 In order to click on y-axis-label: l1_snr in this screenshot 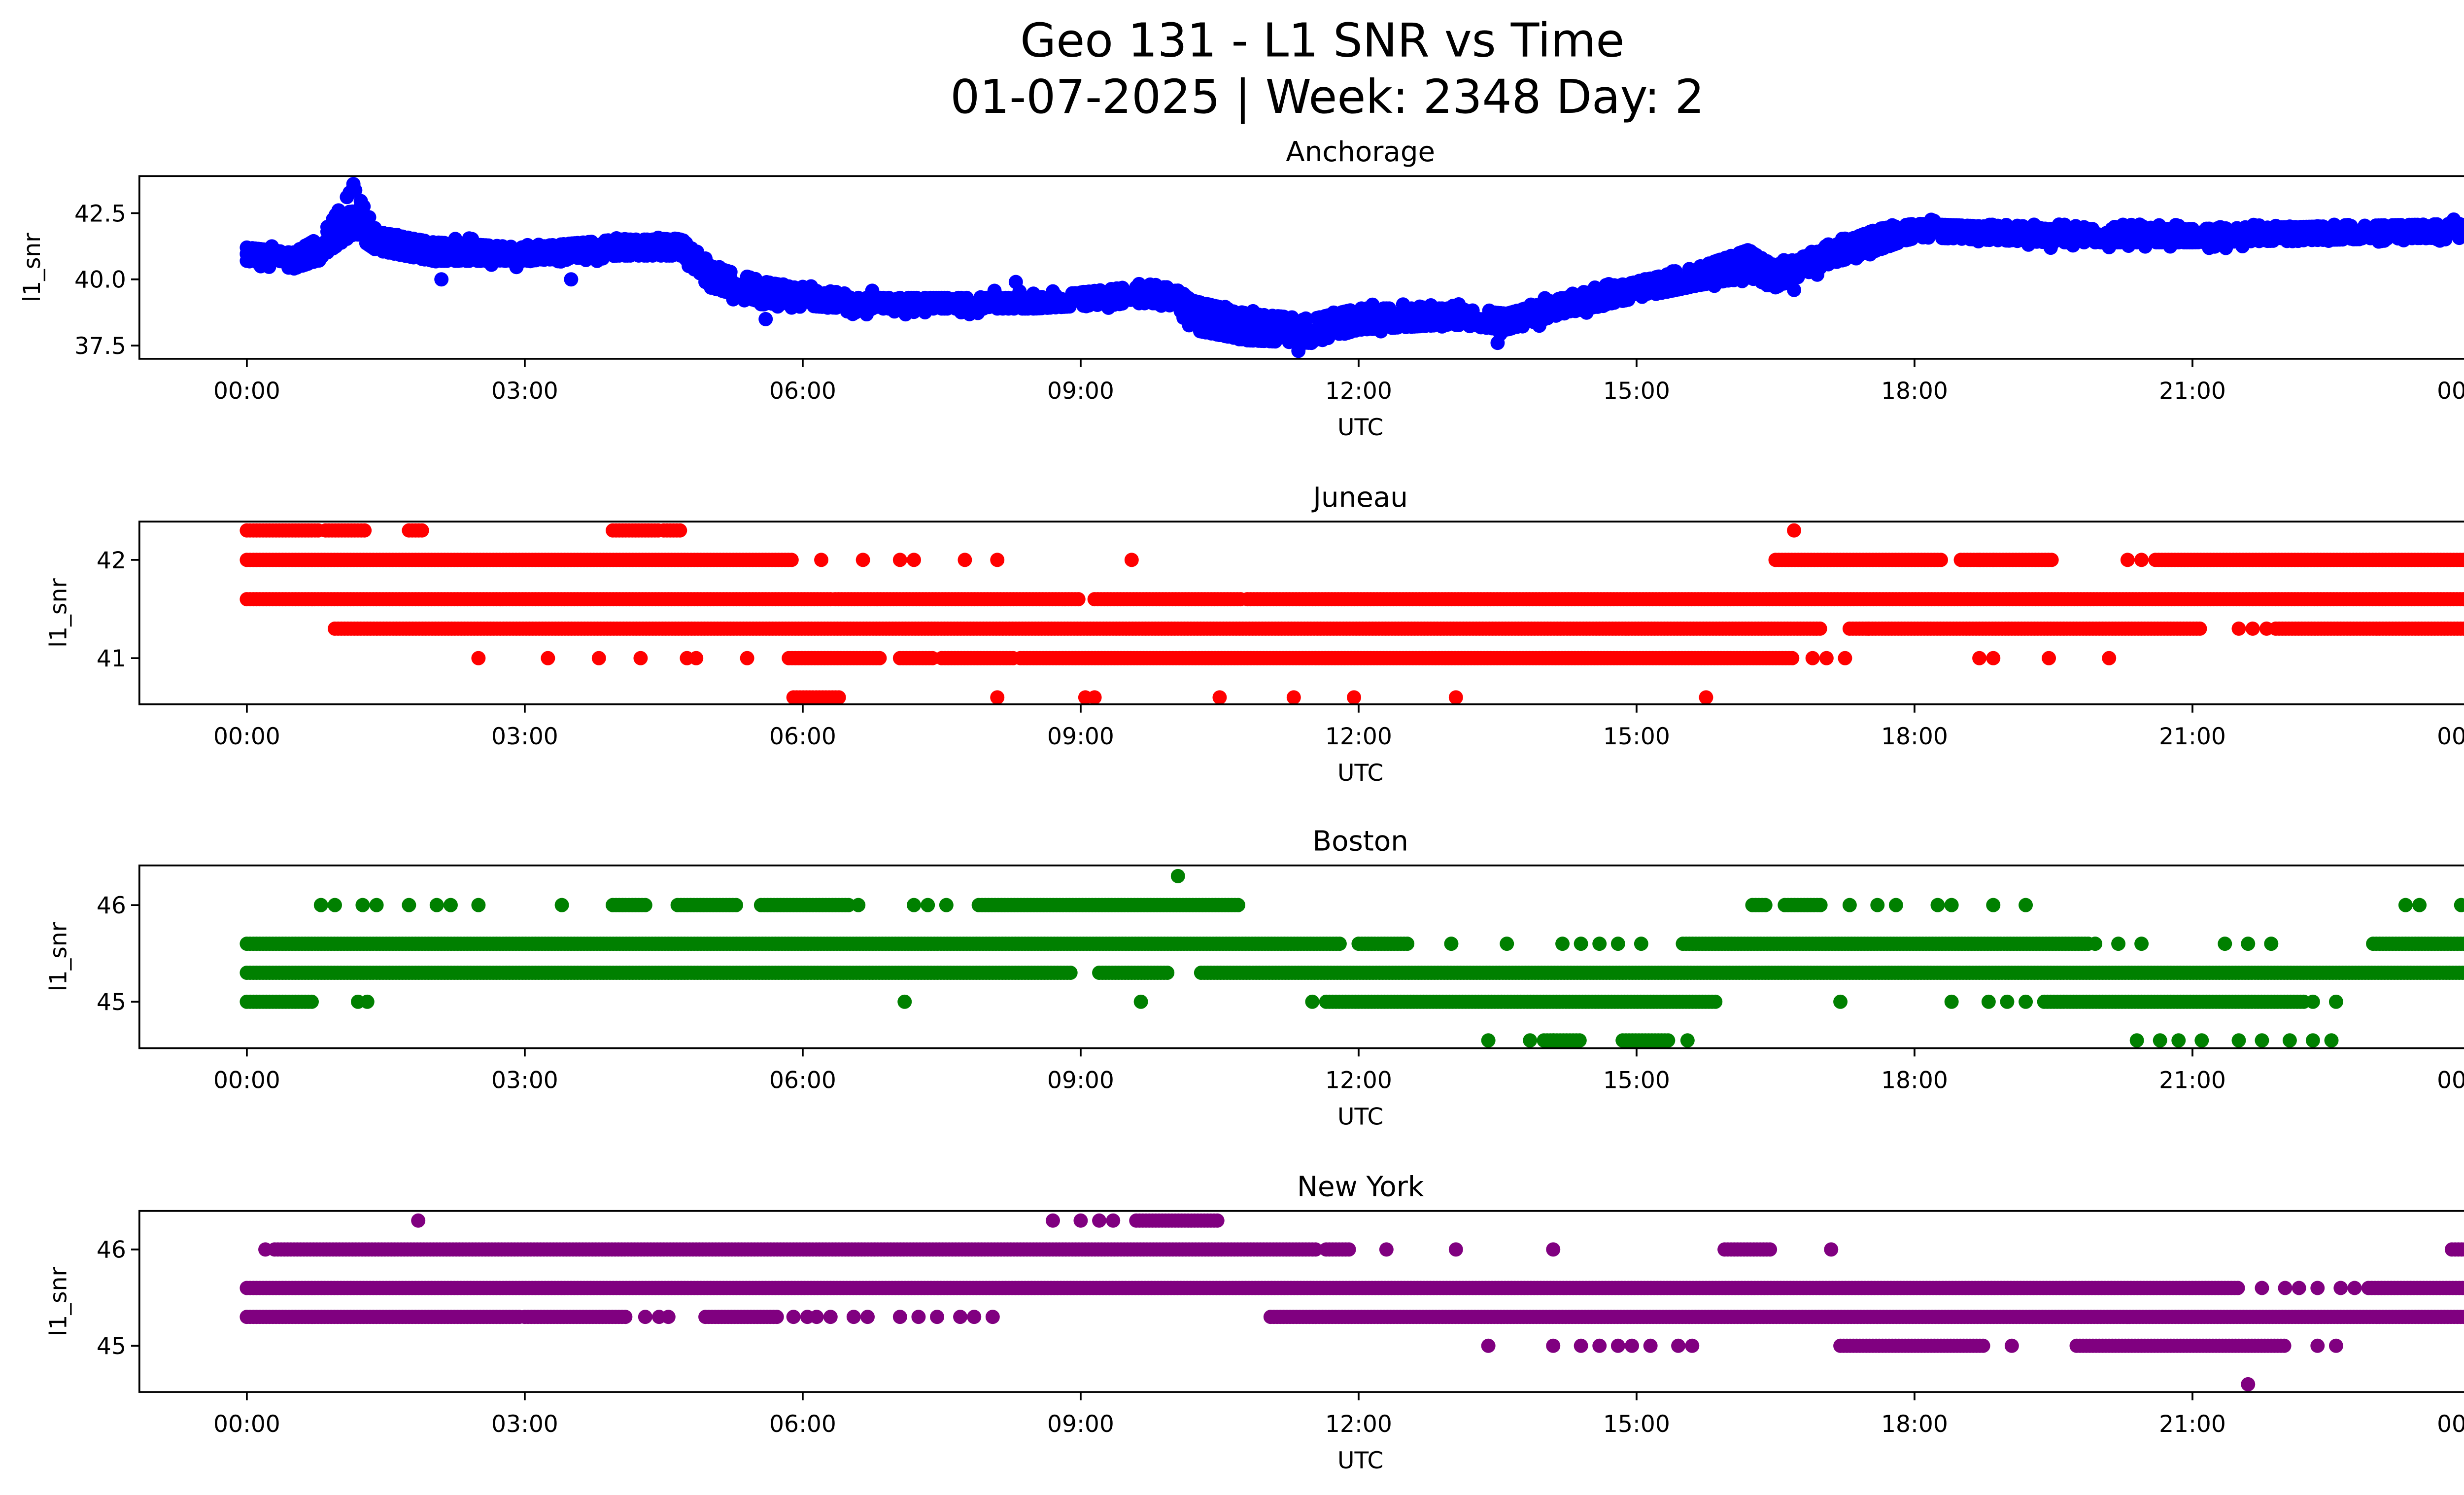, I will do `click(32, 267)`.